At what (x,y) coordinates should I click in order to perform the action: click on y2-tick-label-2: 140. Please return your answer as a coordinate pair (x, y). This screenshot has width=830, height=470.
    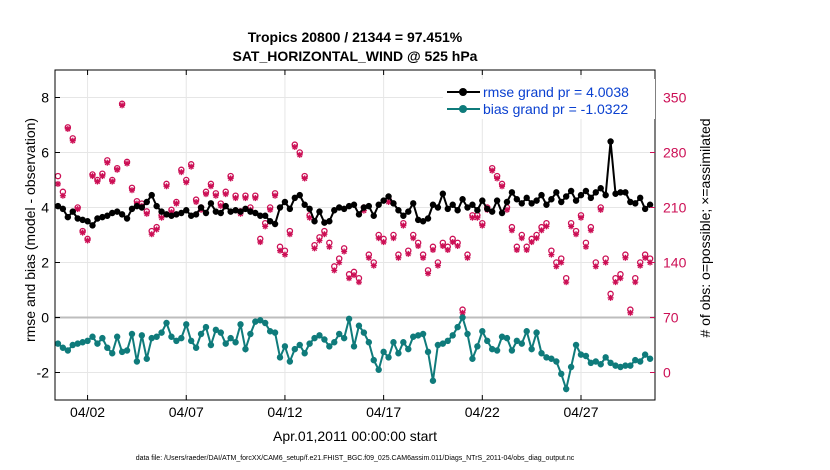
    Looking at the image, I should click on (675, 263).